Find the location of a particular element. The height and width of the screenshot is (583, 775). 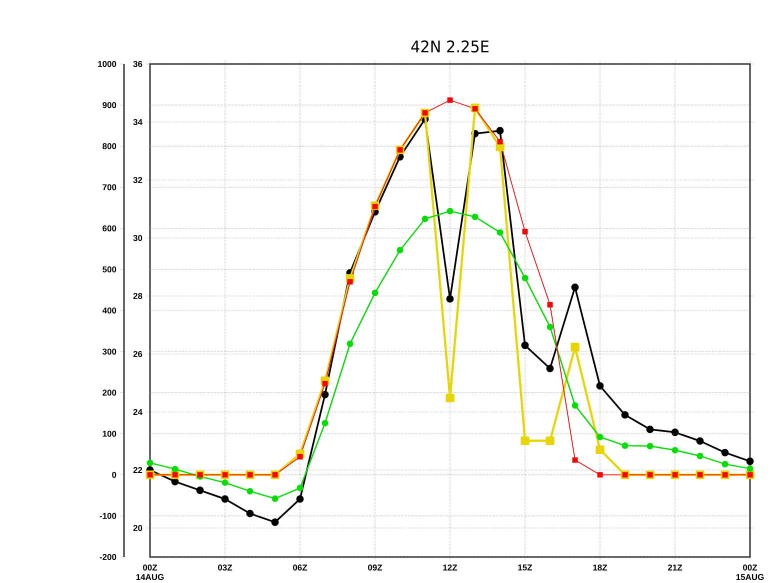

y2-tick-label: 34 is located at coordinates (137, 122).